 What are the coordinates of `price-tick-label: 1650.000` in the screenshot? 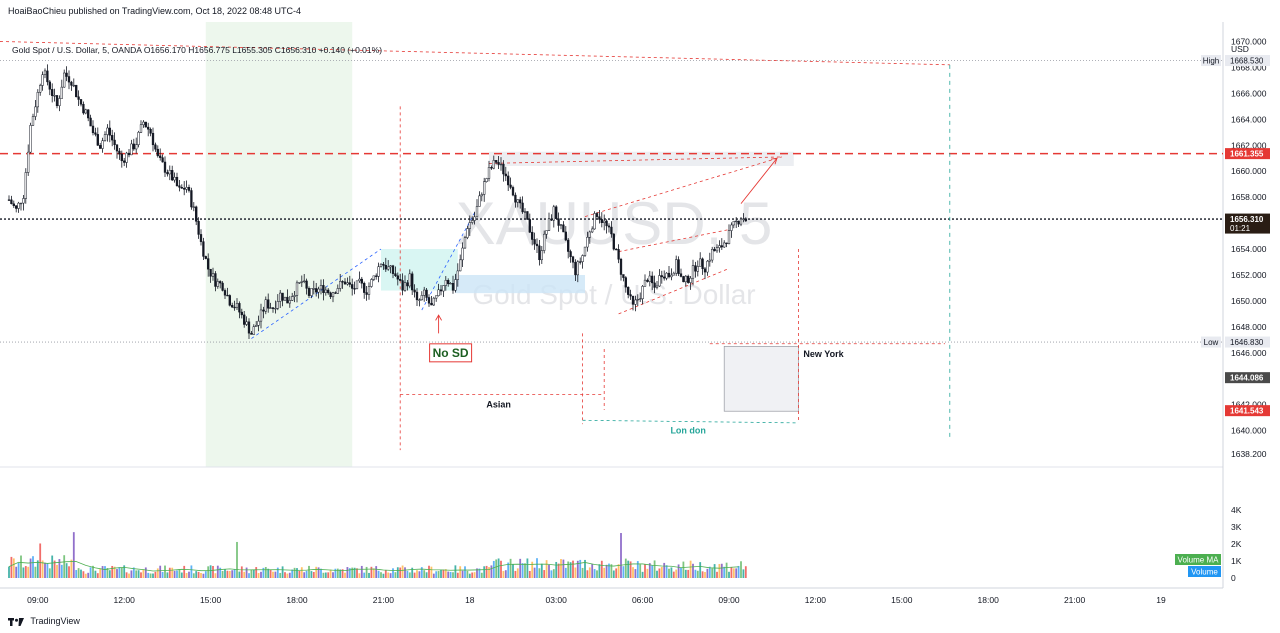 It's located at (1249, 301).